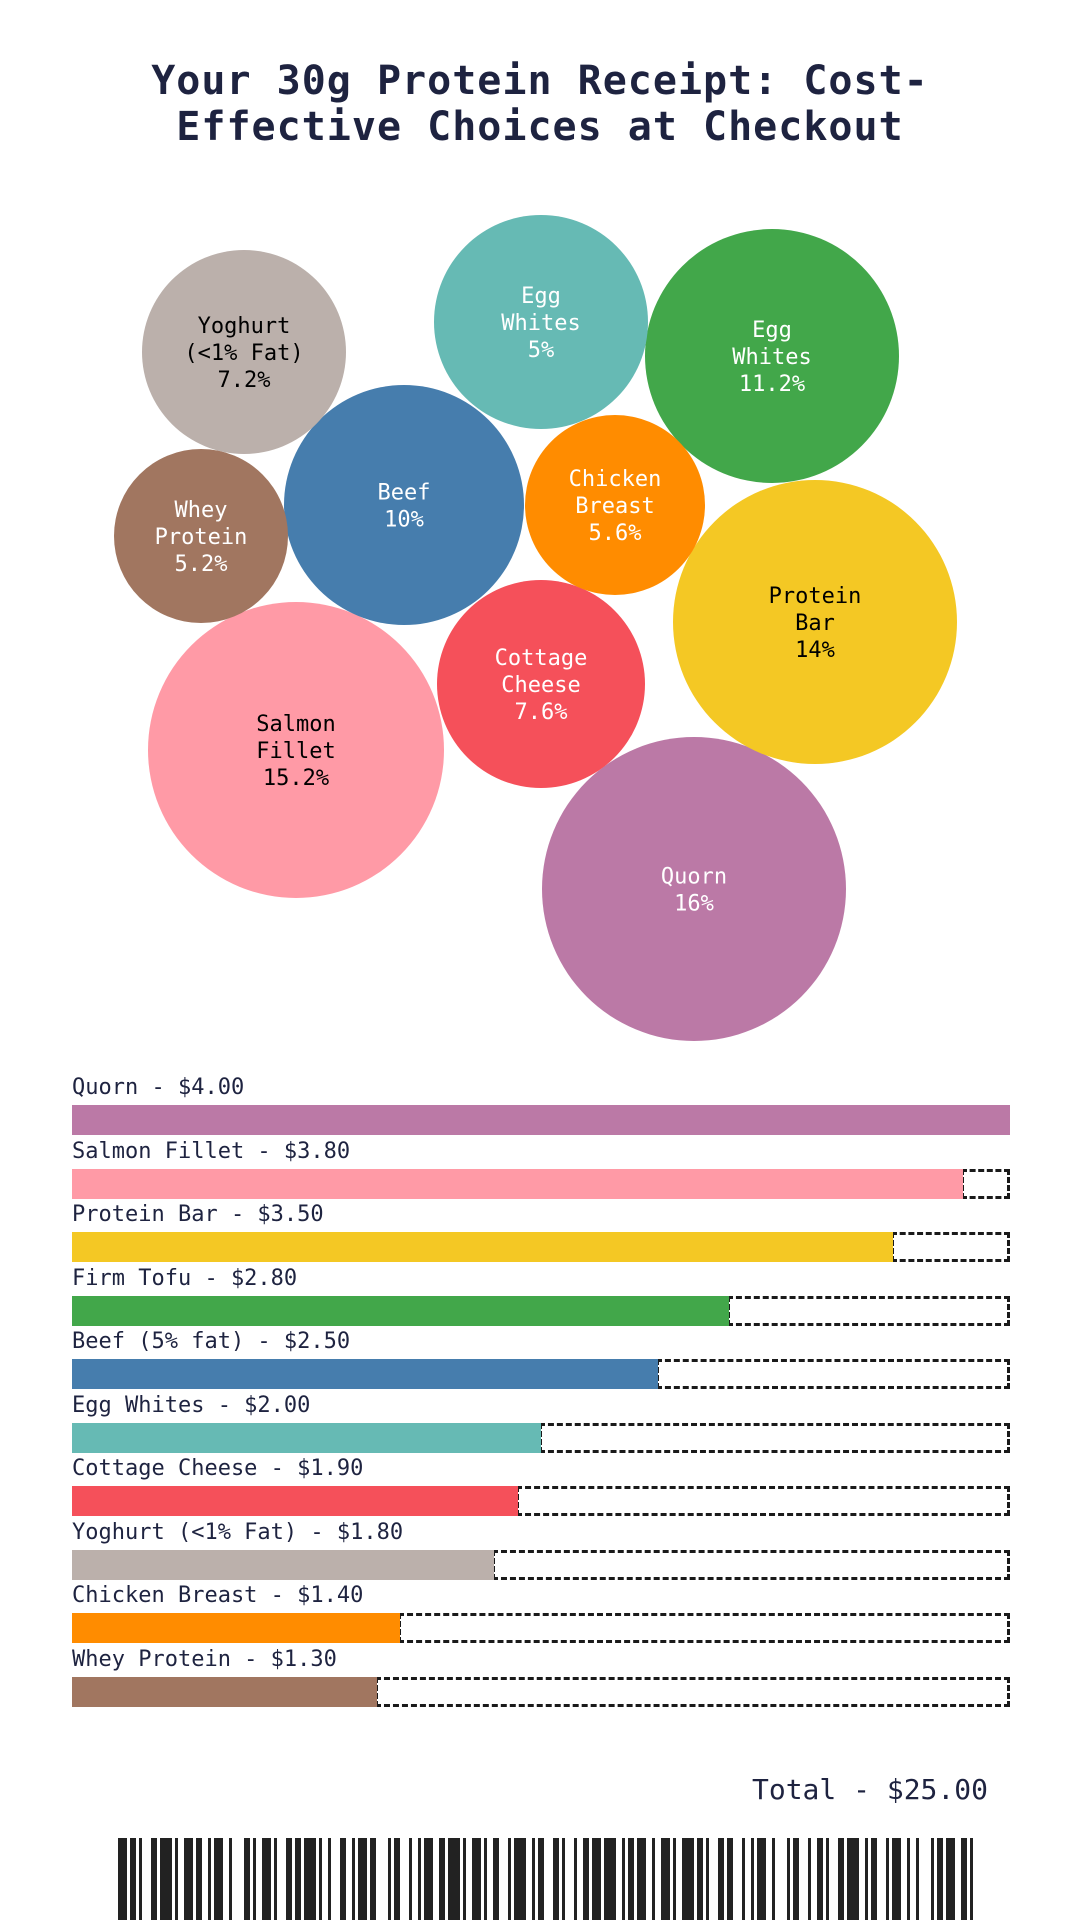  I want to click on bubble: Chicken Breast 5.6%, so click(615, 505).